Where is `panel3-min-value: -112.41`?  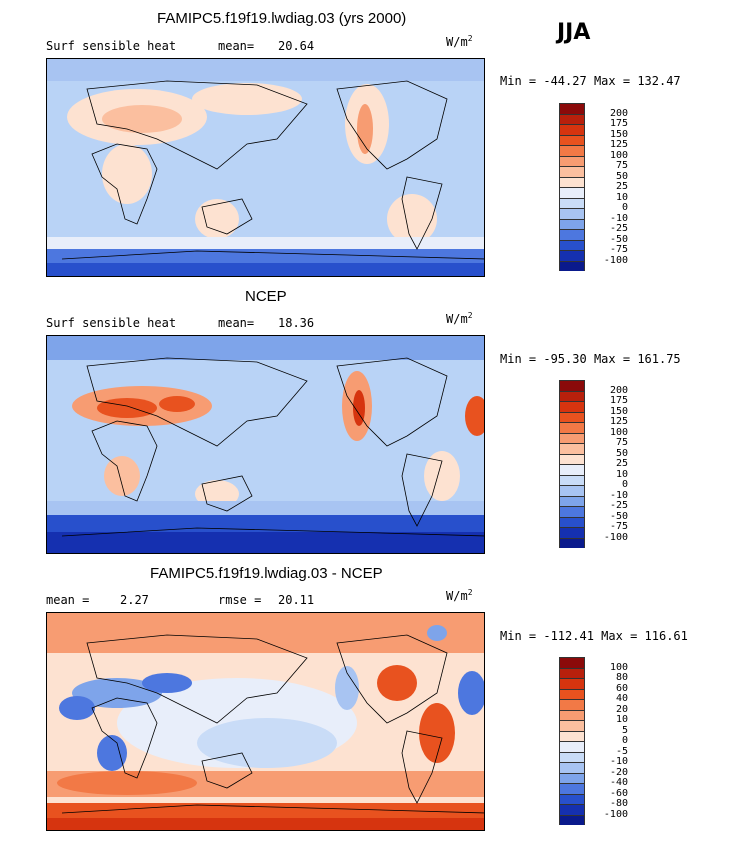
panel3-min-value: -112.41 is located at coordinates (568, 636).